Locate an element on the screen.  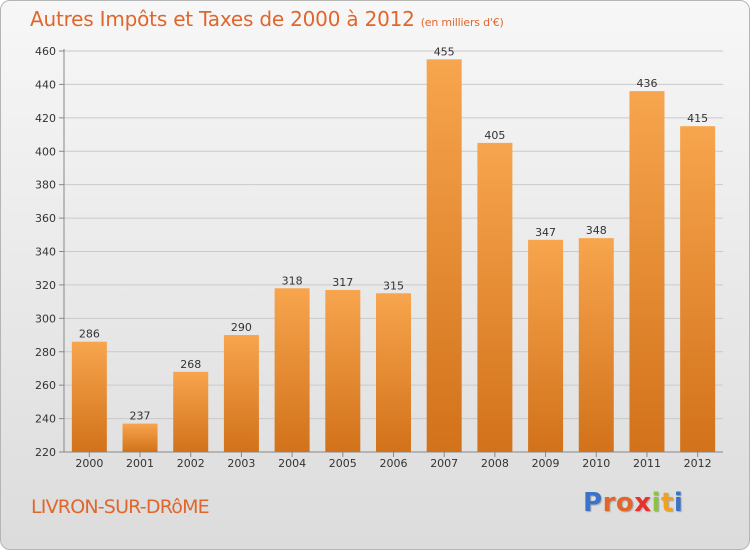
data-label: 405 is located at coordinates (494, 135).